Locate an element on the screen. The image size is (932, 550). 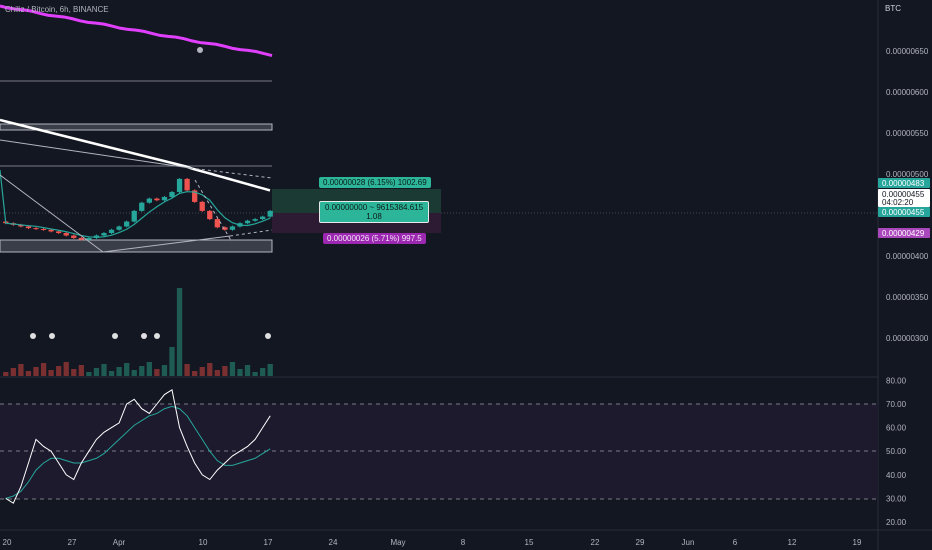
time-tick-label: 29 is located at coordinates (640, 542).